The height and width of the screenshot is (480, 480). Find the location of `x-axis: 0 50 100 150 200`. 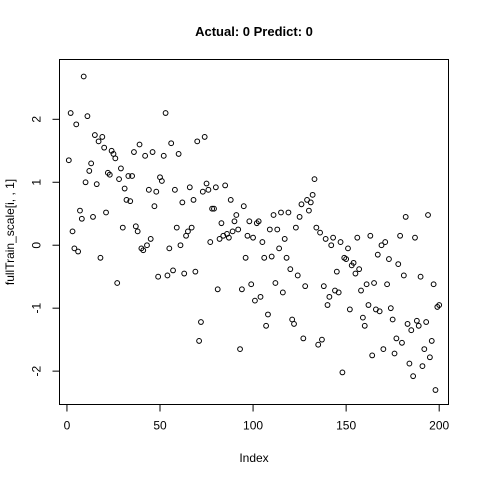

x-axis: 0 50 100 150 200 is located at coordinates (257, 418).